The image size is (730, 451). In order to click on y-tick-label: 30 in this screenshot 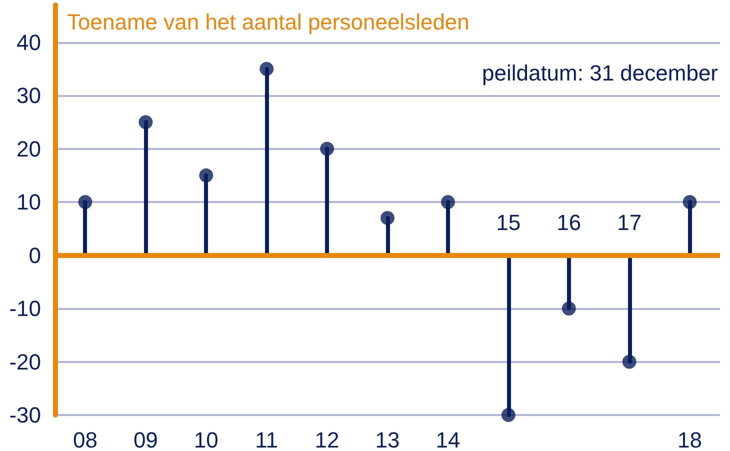, I will do `click(28, 95)`.